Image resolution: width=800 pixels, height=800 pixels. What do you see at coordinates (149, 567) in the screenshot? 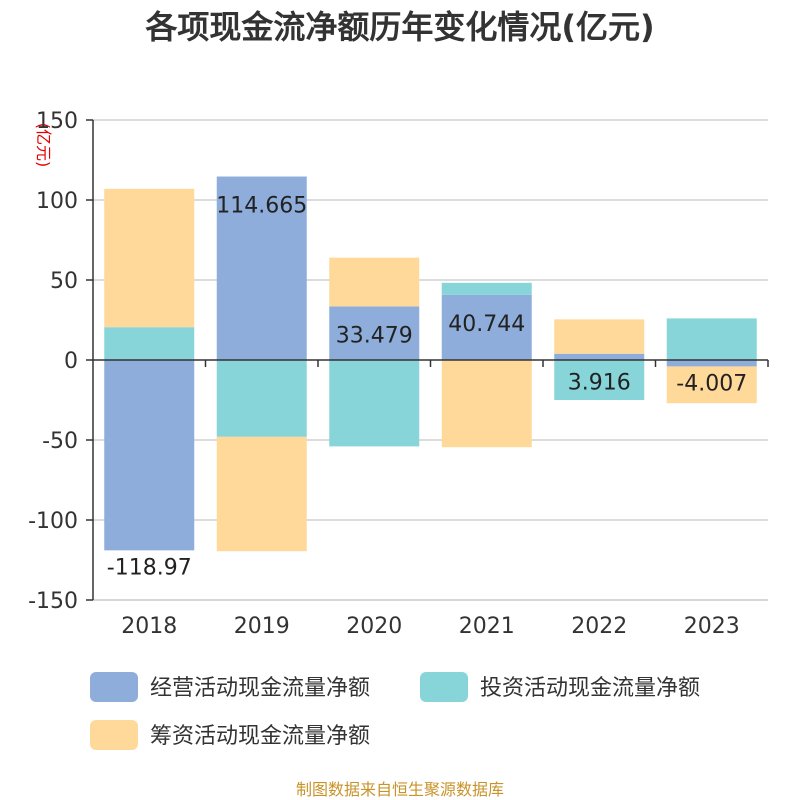
I see `data-label: -118.97` at bounding box center [149, 567].